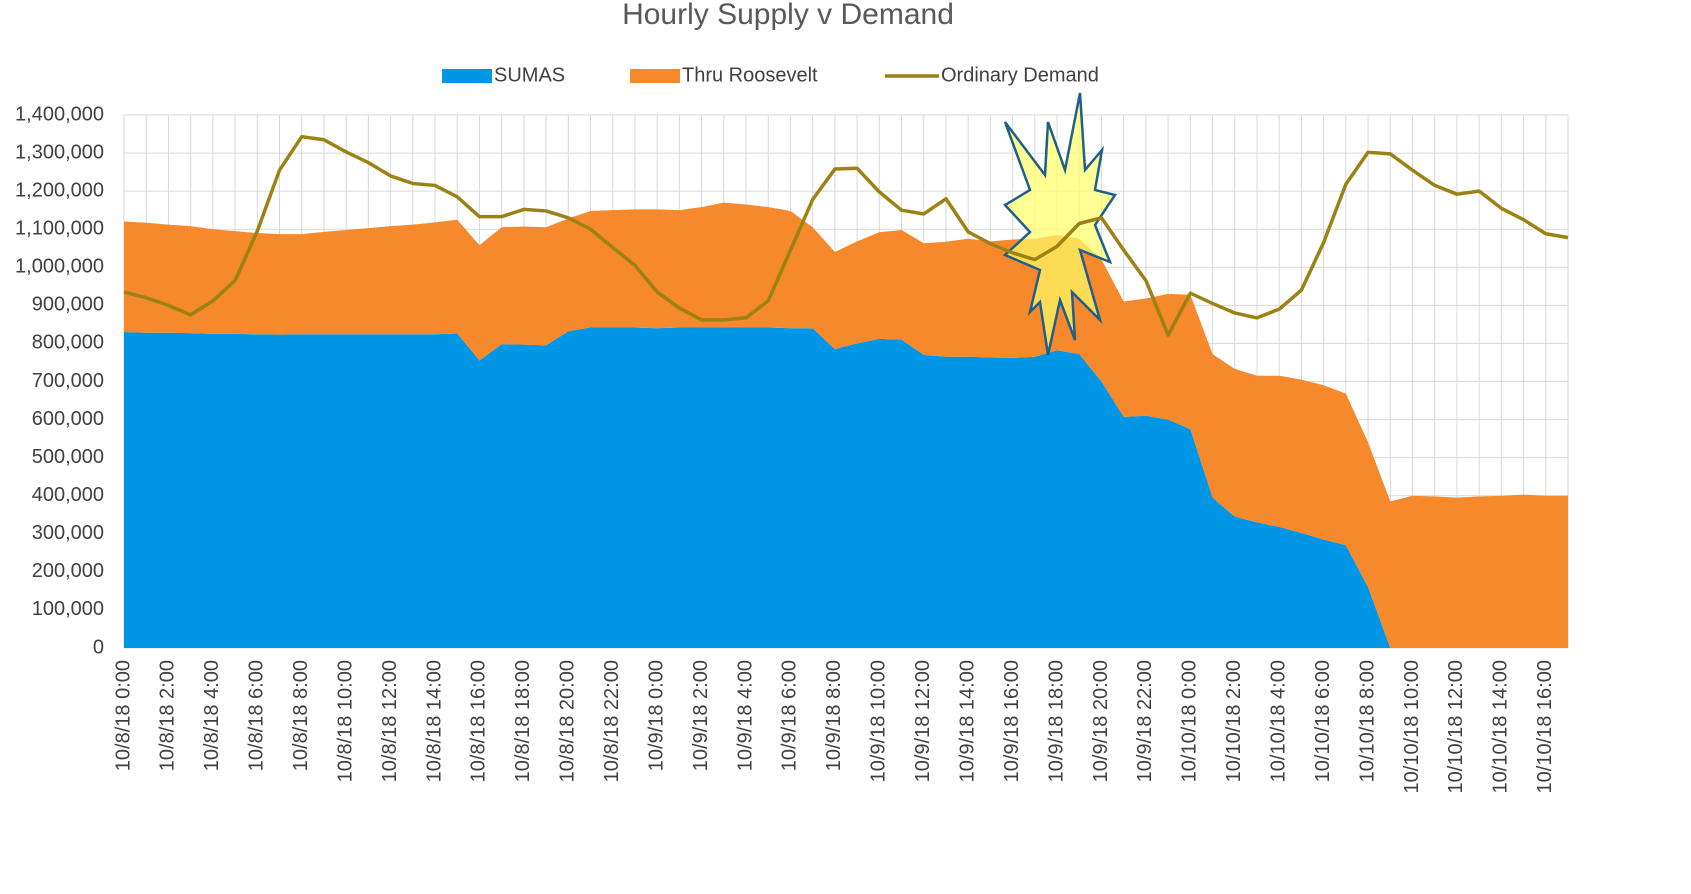 The image size is (1691, 894). Describe the element at coordinates (701, 715) in the screenshot. I see `x-tick-label: 10/9/18 2:00` at that location.